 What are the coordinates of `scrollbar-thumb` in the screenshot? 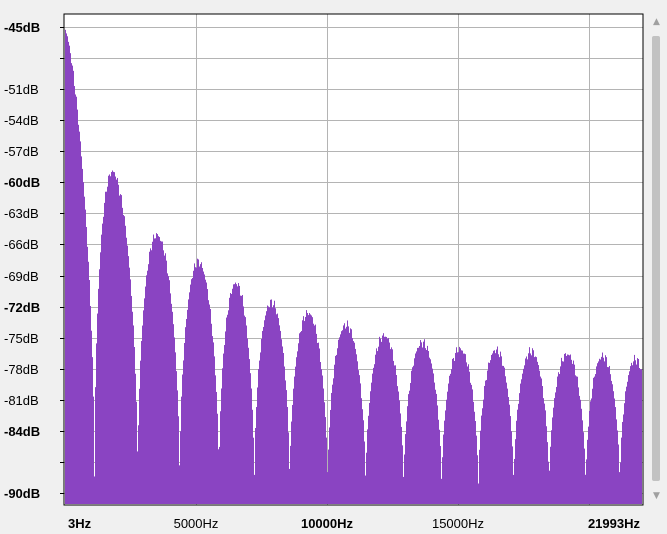 It's located at (656, 258).